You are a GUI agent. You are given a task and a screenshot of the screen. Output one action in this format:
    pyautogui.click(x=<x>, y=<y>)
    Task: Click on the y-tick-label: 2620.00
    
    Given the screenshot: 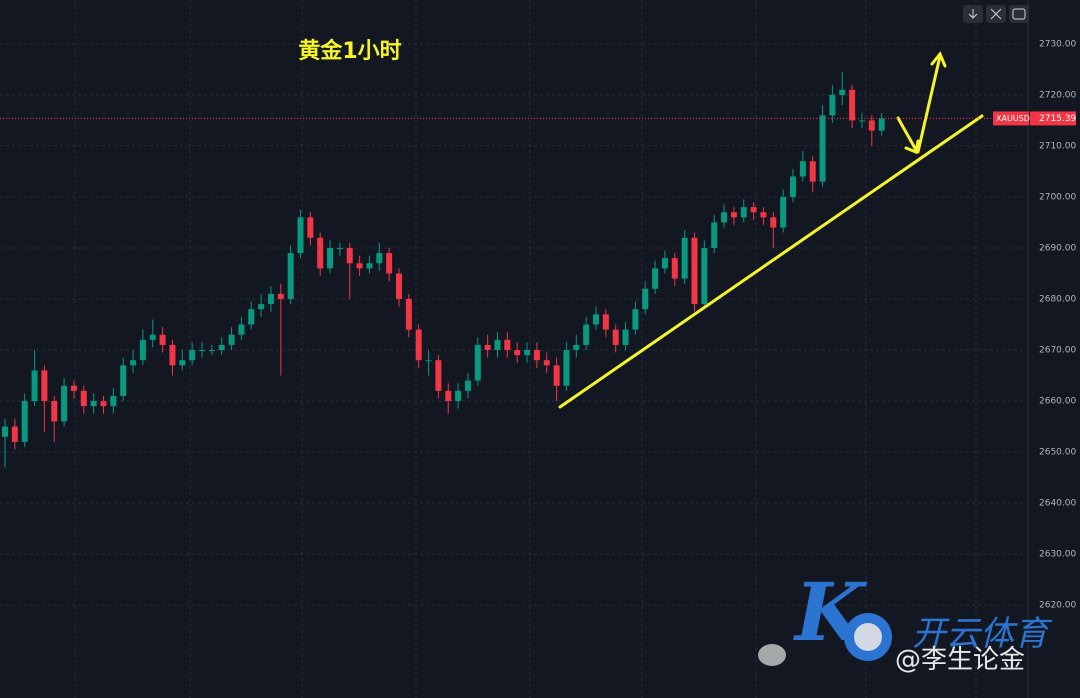 What is the action you would take?
    pyautogui.click(x=1057, y=606)
    